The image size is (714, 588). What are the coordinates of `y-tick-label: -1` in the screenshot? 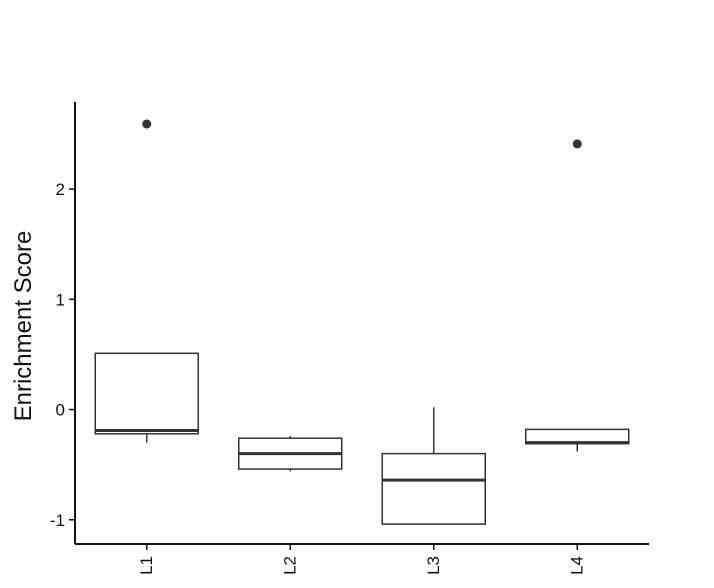 It's located at (57, 520).